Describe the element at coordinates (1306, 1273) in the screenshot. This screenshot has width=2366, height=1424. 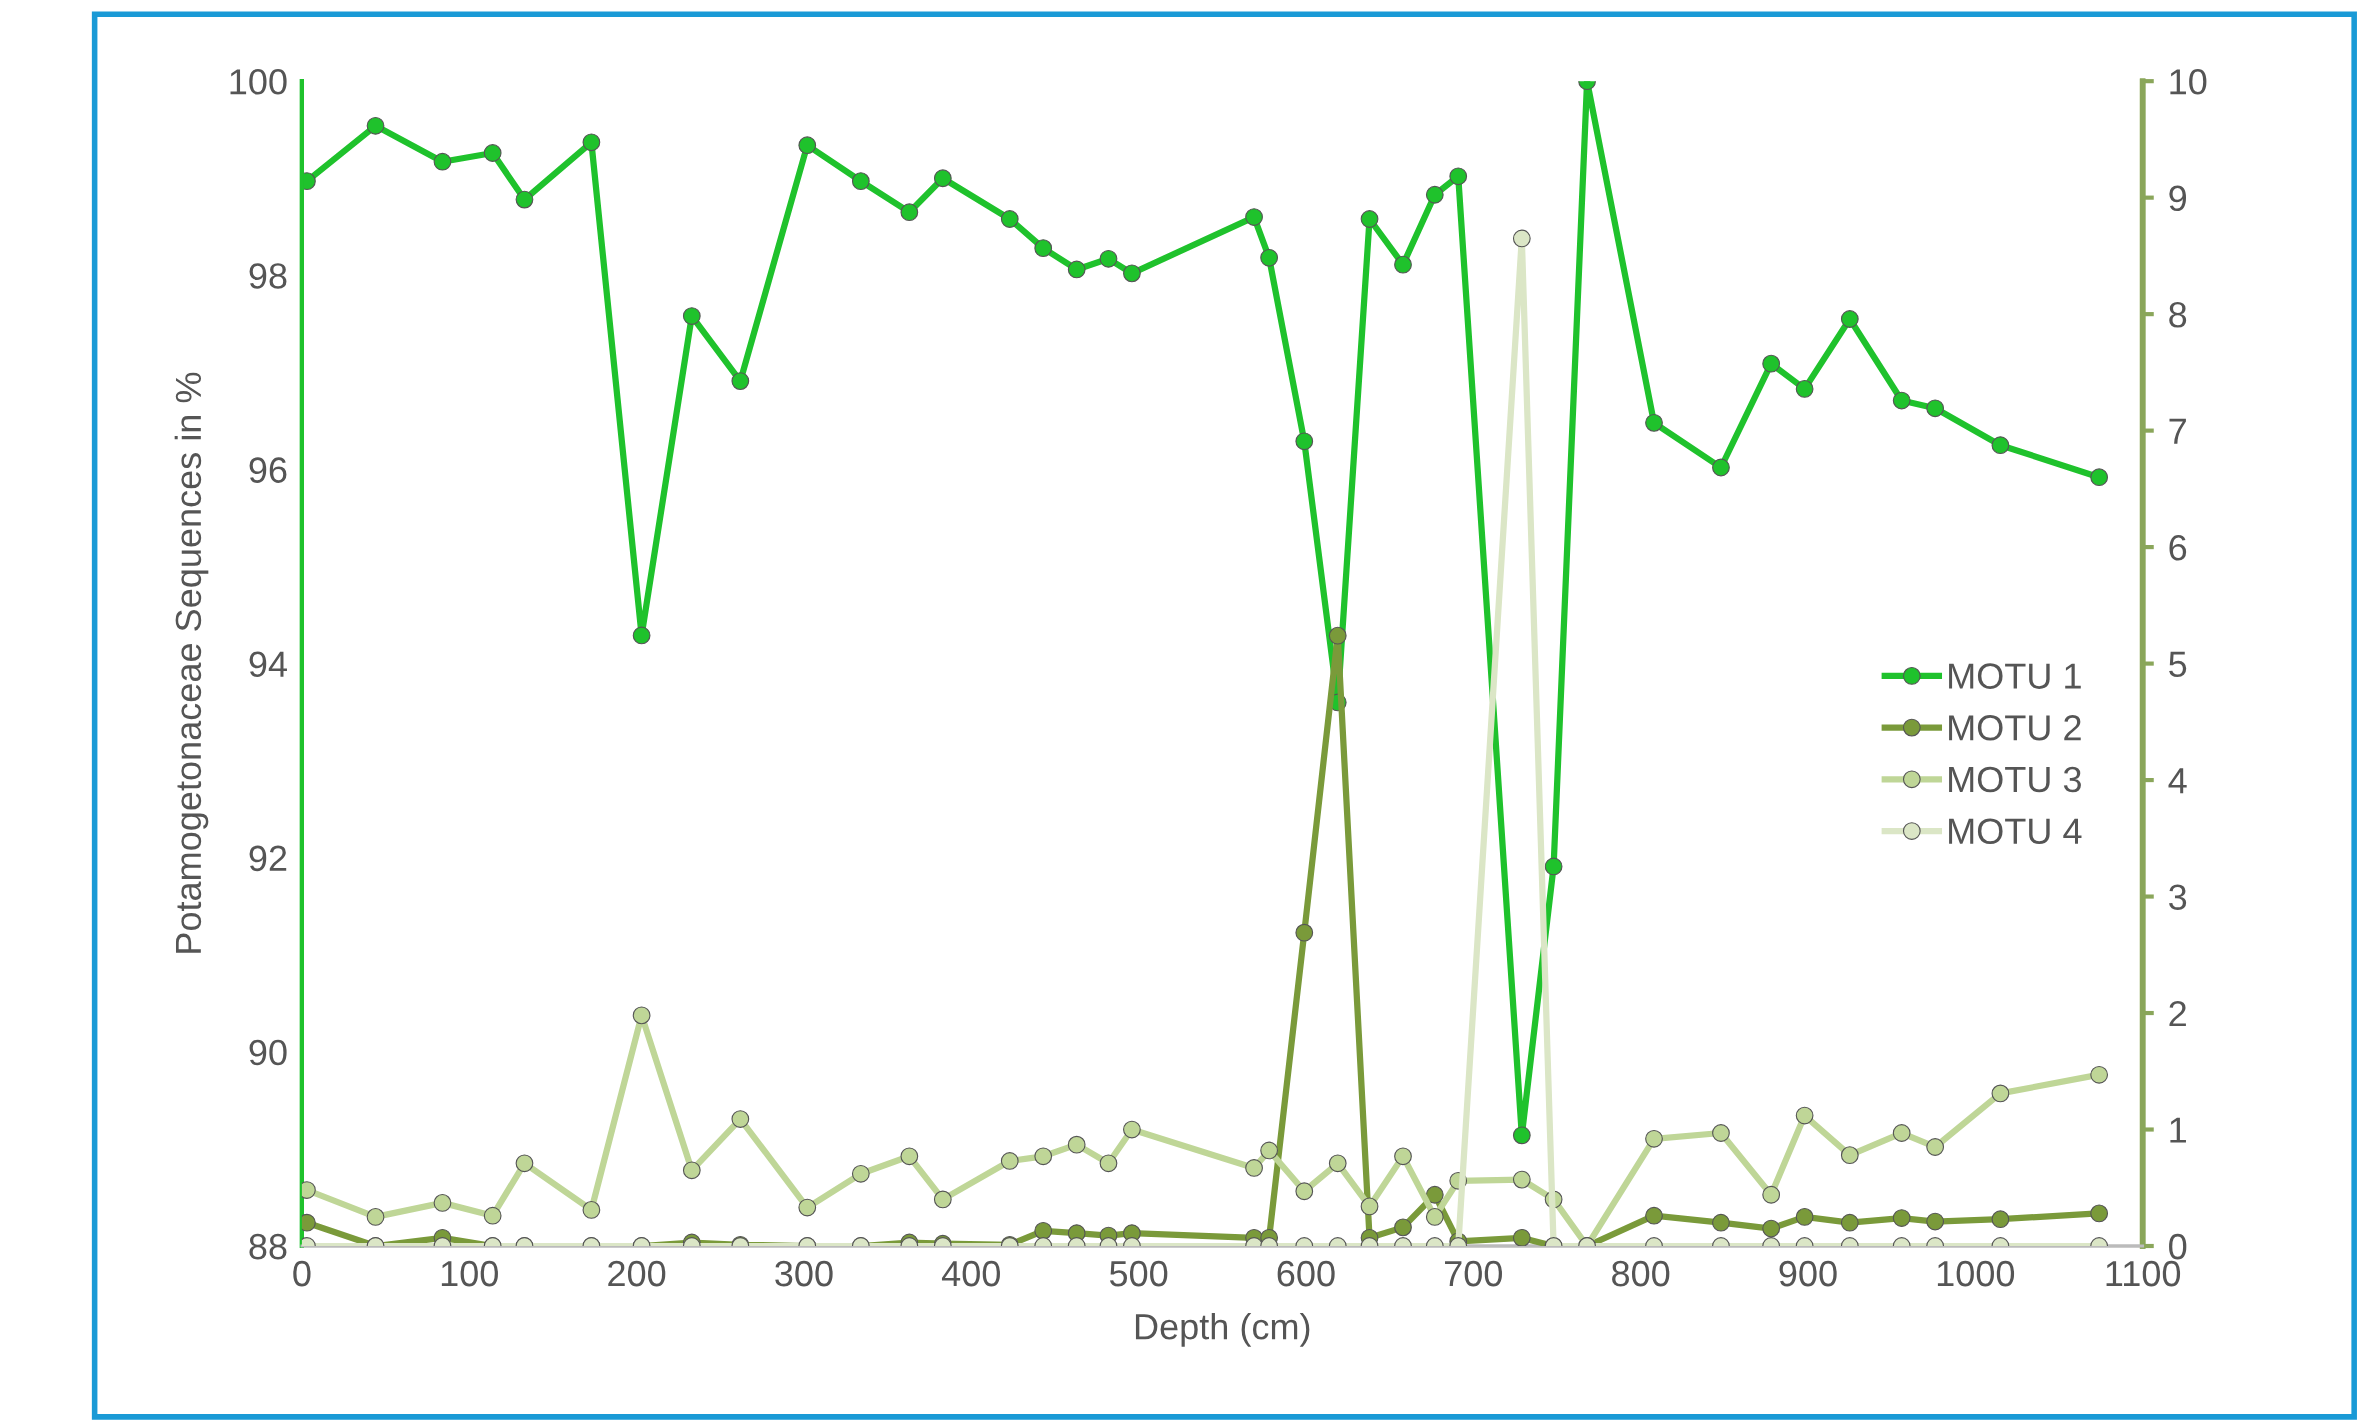
I see `x-tick-label: 600` at that location.